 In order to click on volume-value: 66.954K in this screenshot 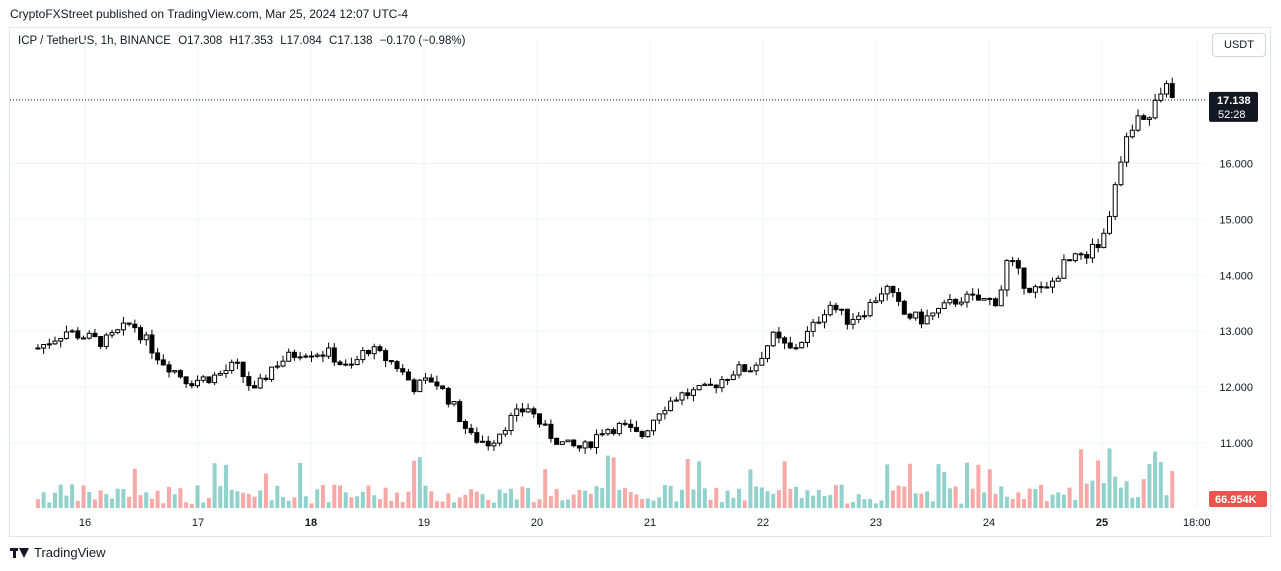, I will do `click(1236, 500)`.